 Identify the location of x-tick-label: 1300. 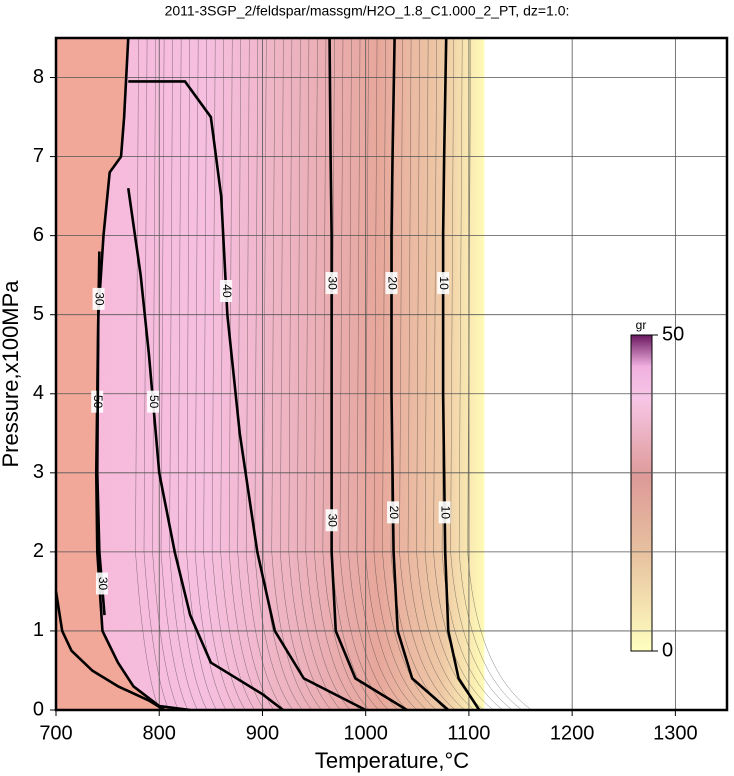
(675, 733).